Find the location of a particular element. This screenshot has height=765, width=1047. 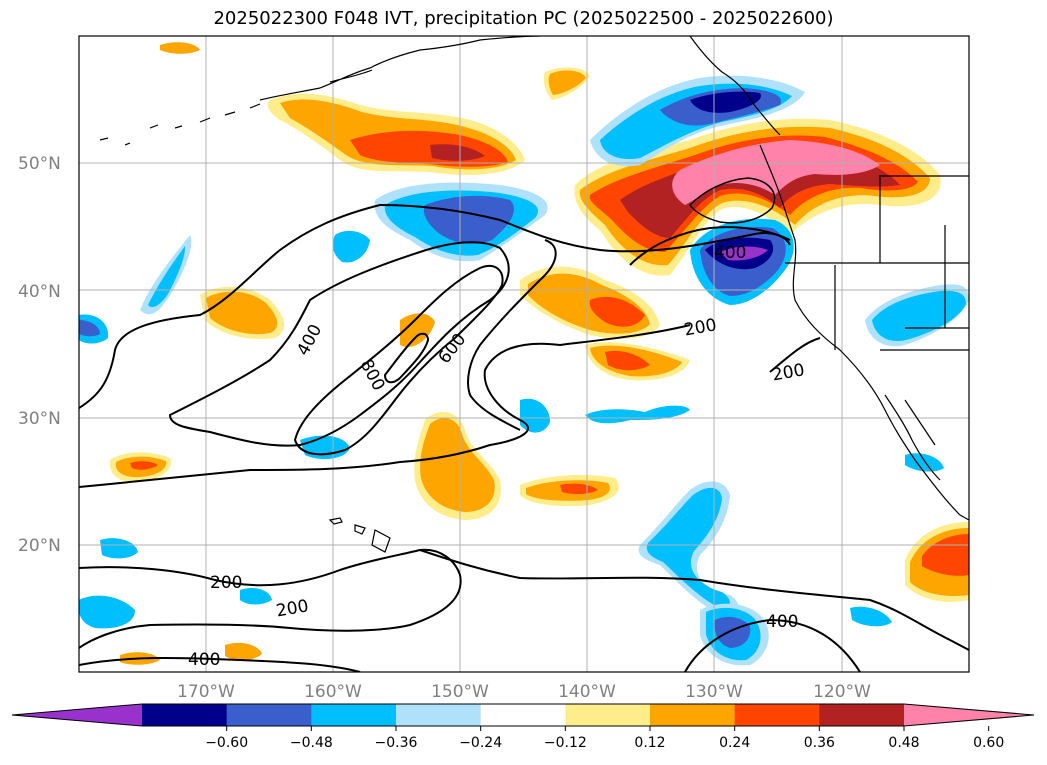

hawaii-islands is located at coordinates (359, 535).